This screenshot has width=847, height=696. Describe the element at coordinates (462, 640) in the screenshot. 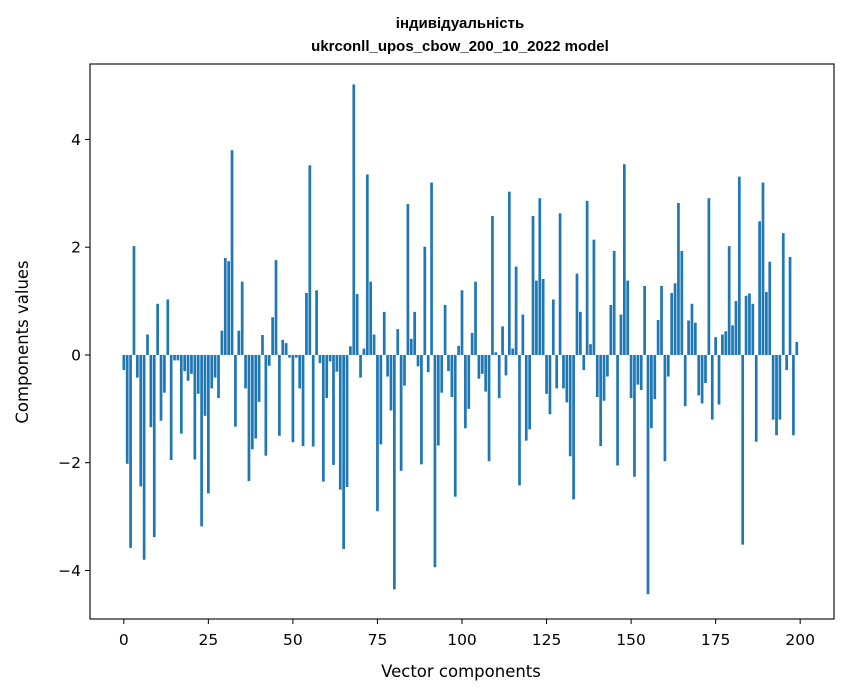

I see `x-tick-label: 100` at that location.